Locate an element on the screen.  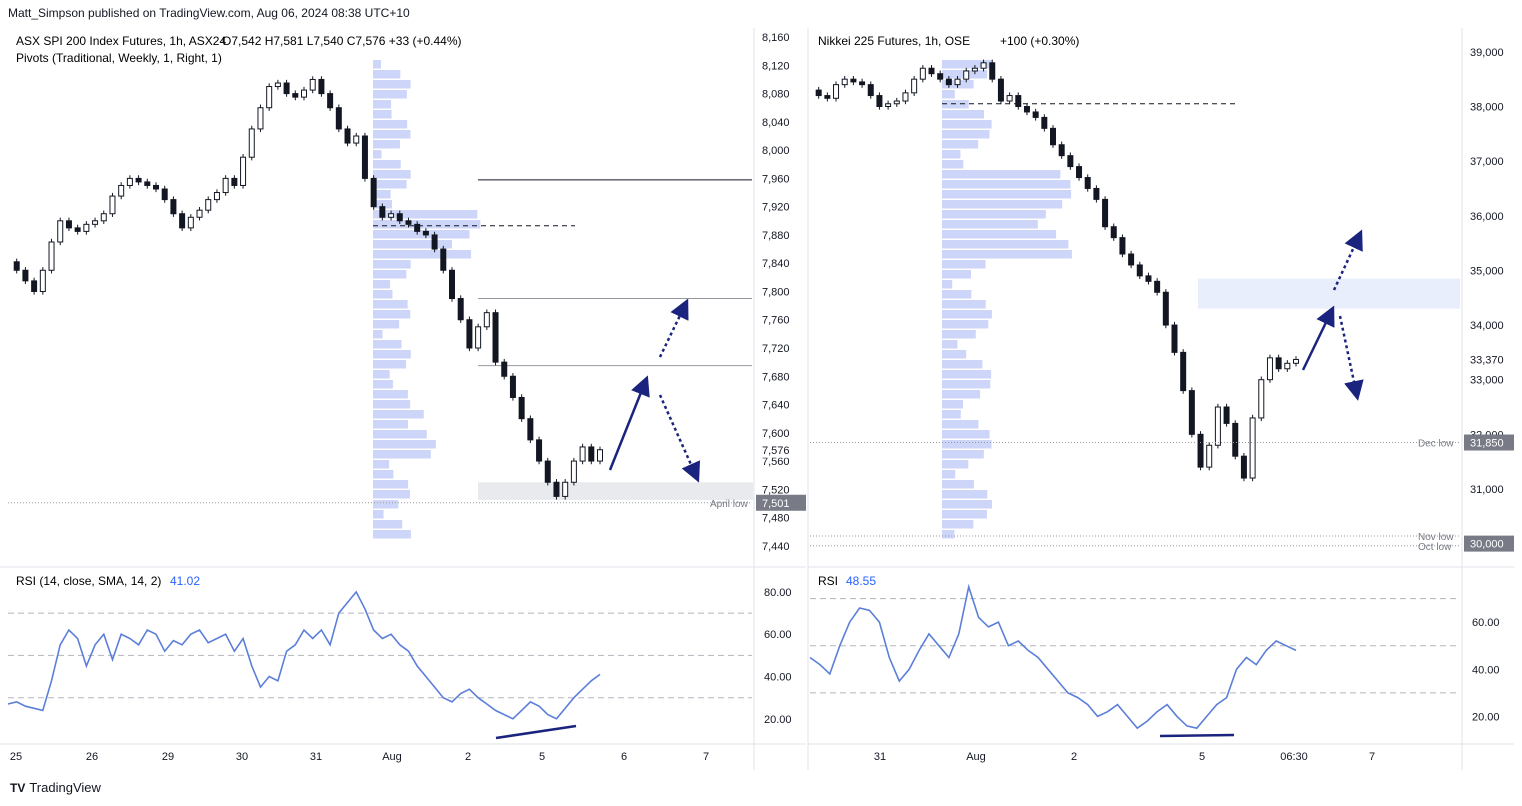
tradingview-footer: TV TradingView is located at coordinates (55, 787).